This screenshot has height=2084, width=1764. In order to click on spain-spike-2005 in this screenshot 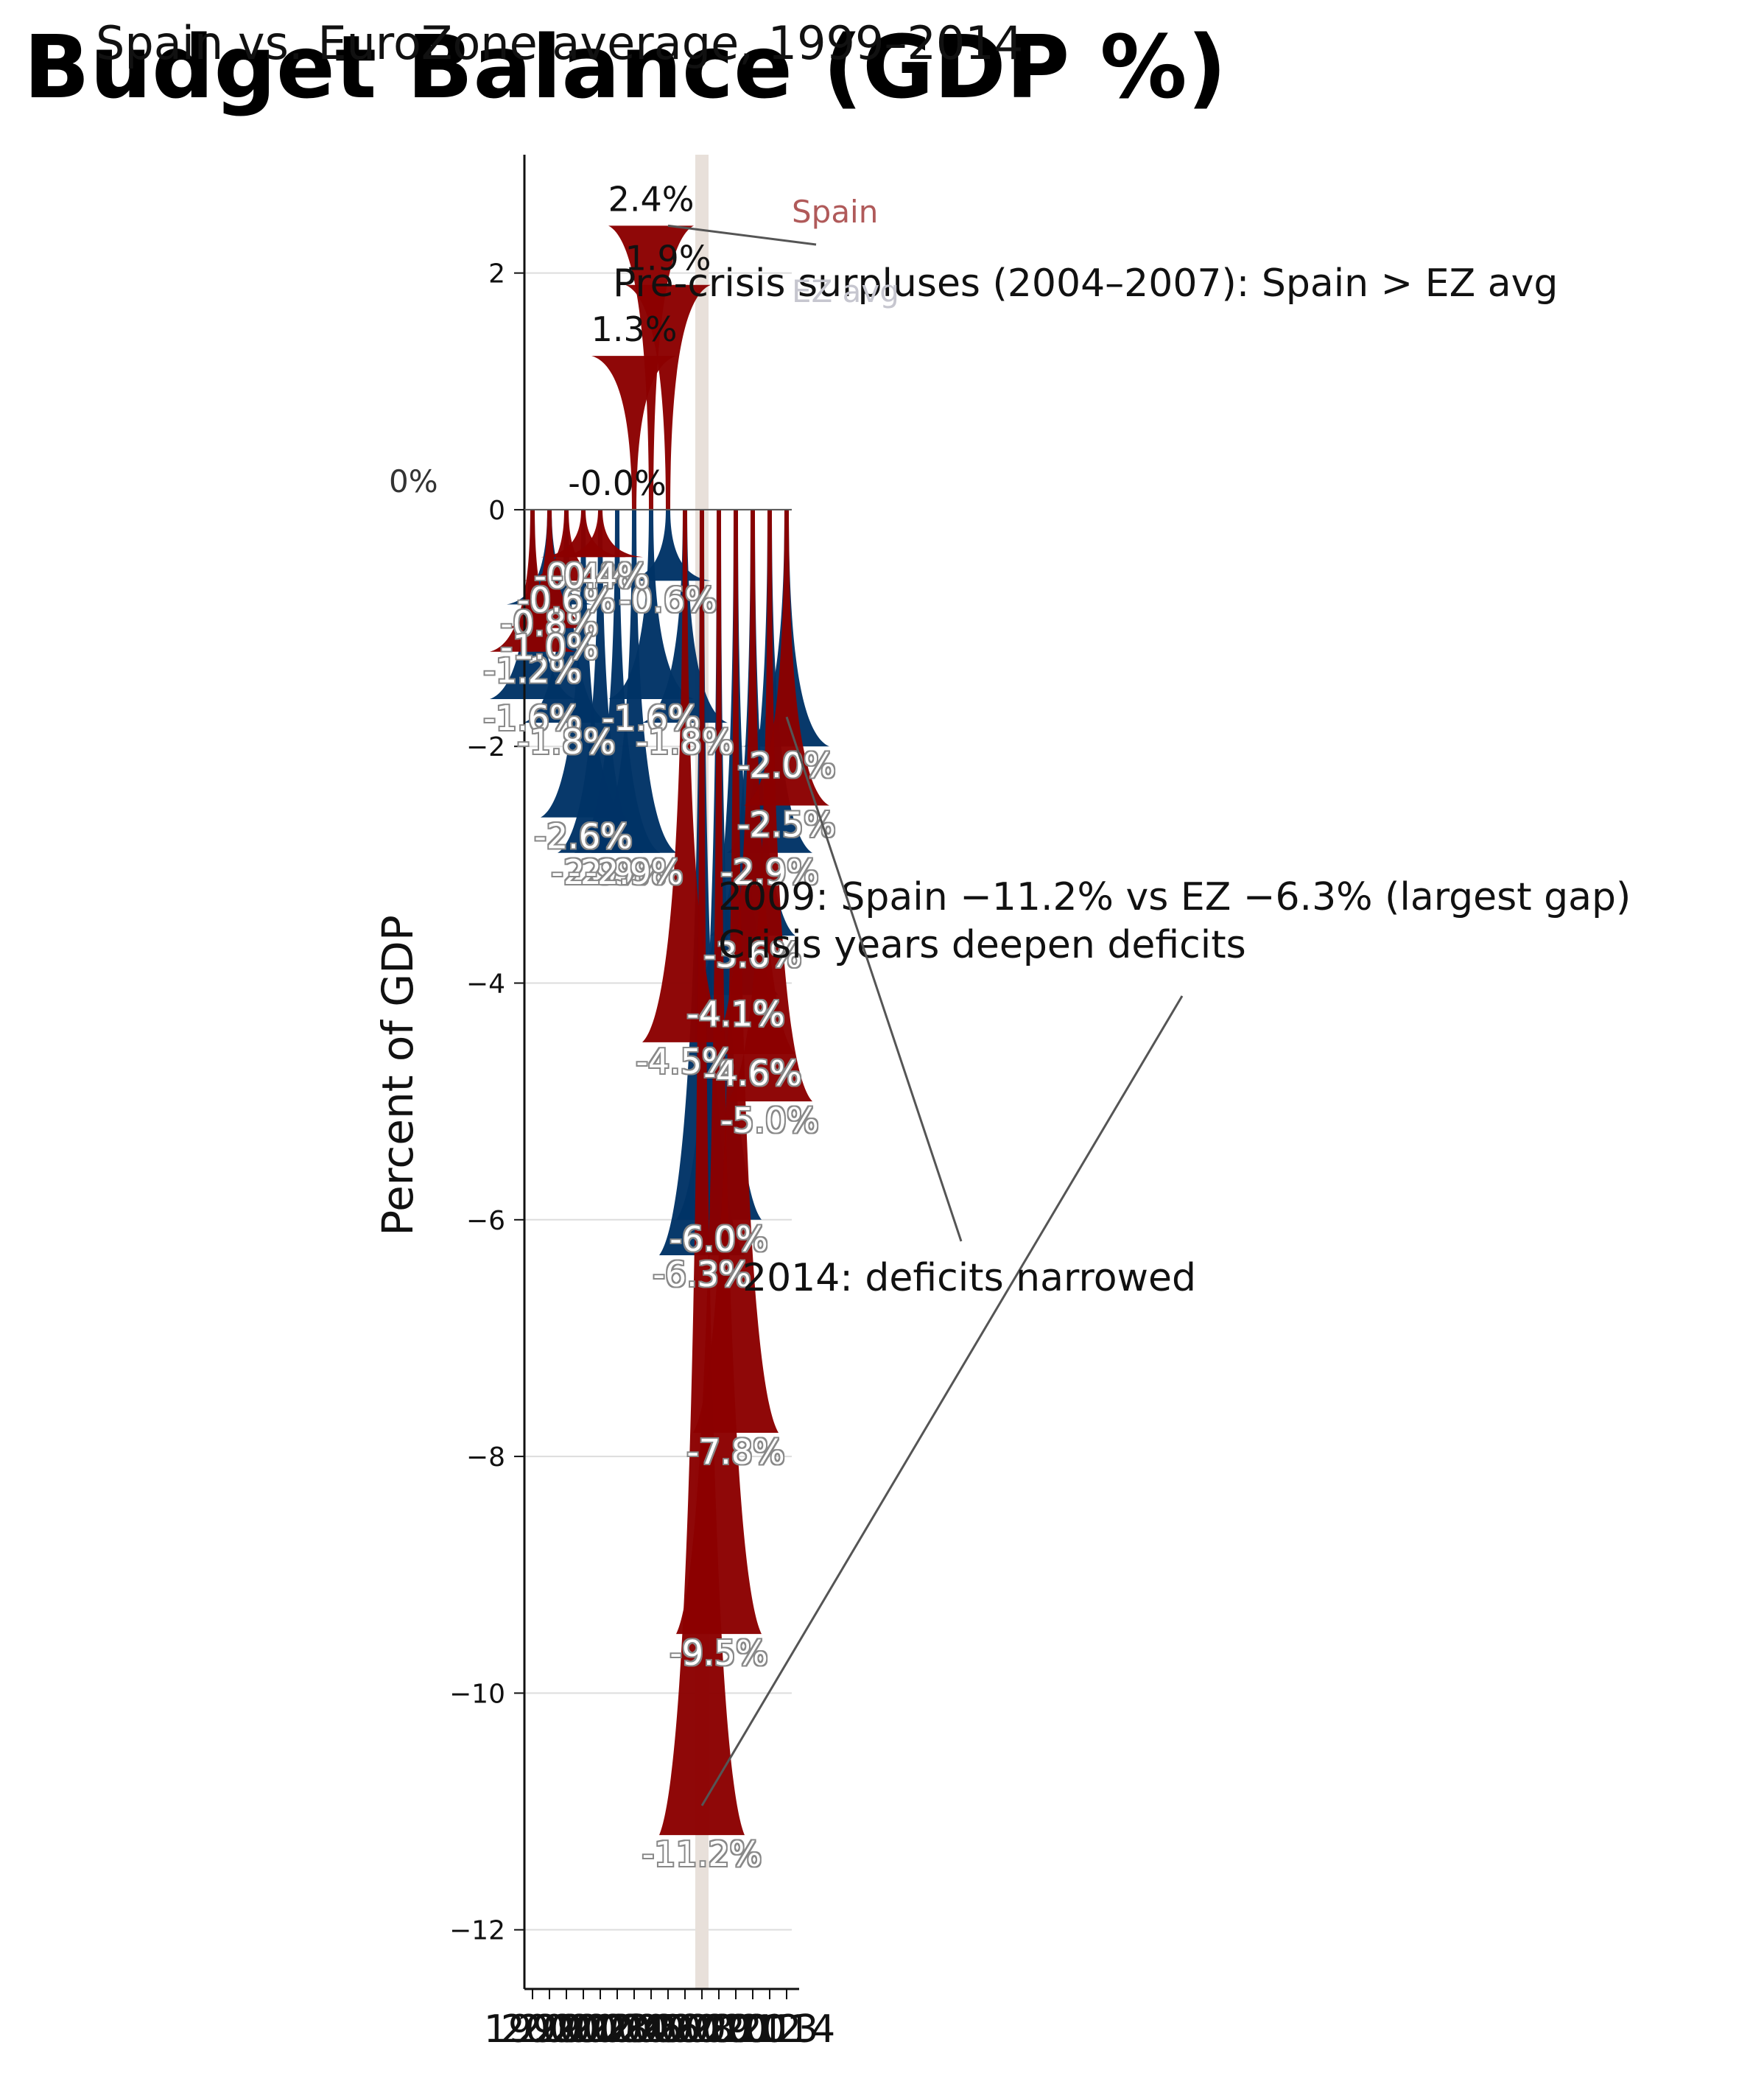, I will do `click(634, 433)`.